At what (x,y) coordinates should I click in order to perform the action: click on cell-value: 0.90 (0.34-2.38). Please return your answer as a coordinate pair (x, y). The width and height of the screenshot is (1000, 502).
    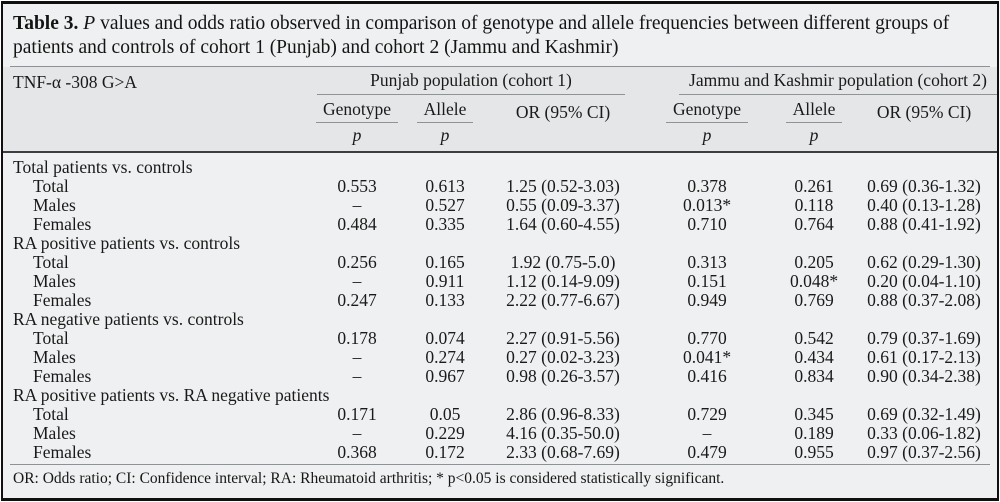
    Looking at the image, I should click on (924, 376).